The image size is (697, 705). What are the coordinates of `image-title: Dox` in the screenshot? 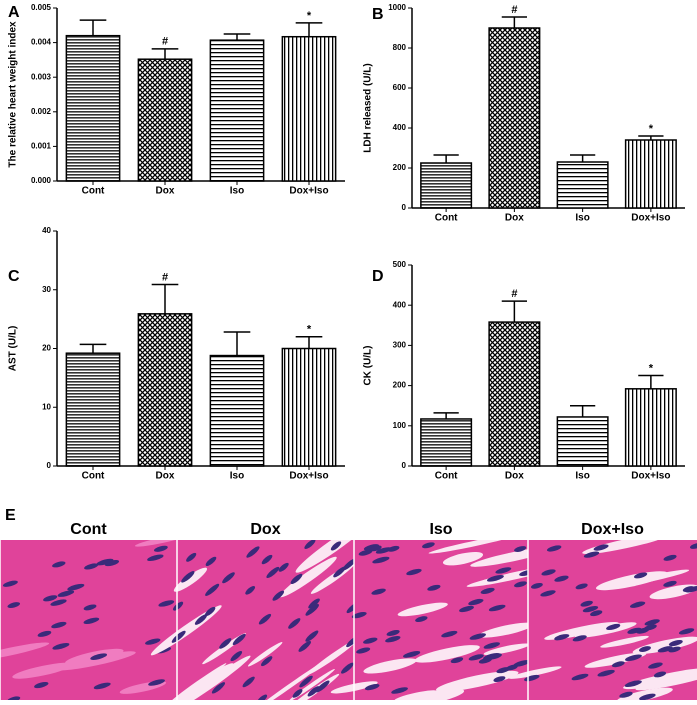 It's located at (265, 529).